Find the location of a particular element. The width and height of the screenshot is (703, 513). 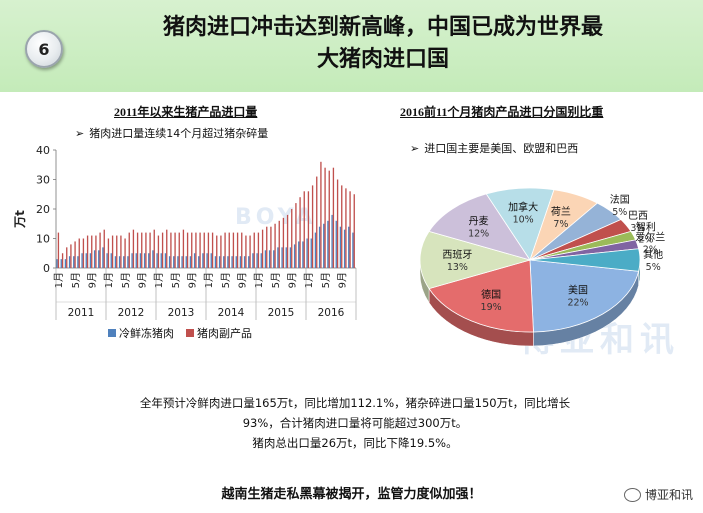

right-chart-note-text: 进口国主要是美国、欧盟和巴西 is located at coordinates (501, 148).